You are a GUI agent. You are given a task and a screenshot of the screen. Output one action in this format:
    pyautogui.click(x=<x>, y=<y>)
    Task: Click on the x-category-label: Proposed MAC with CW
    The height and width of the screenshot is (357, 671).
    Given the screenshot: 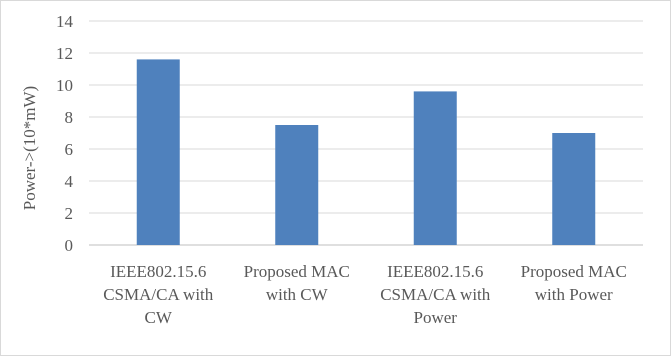 What is the action you would take?
    pyautogui.click(x=297, y=283)
    